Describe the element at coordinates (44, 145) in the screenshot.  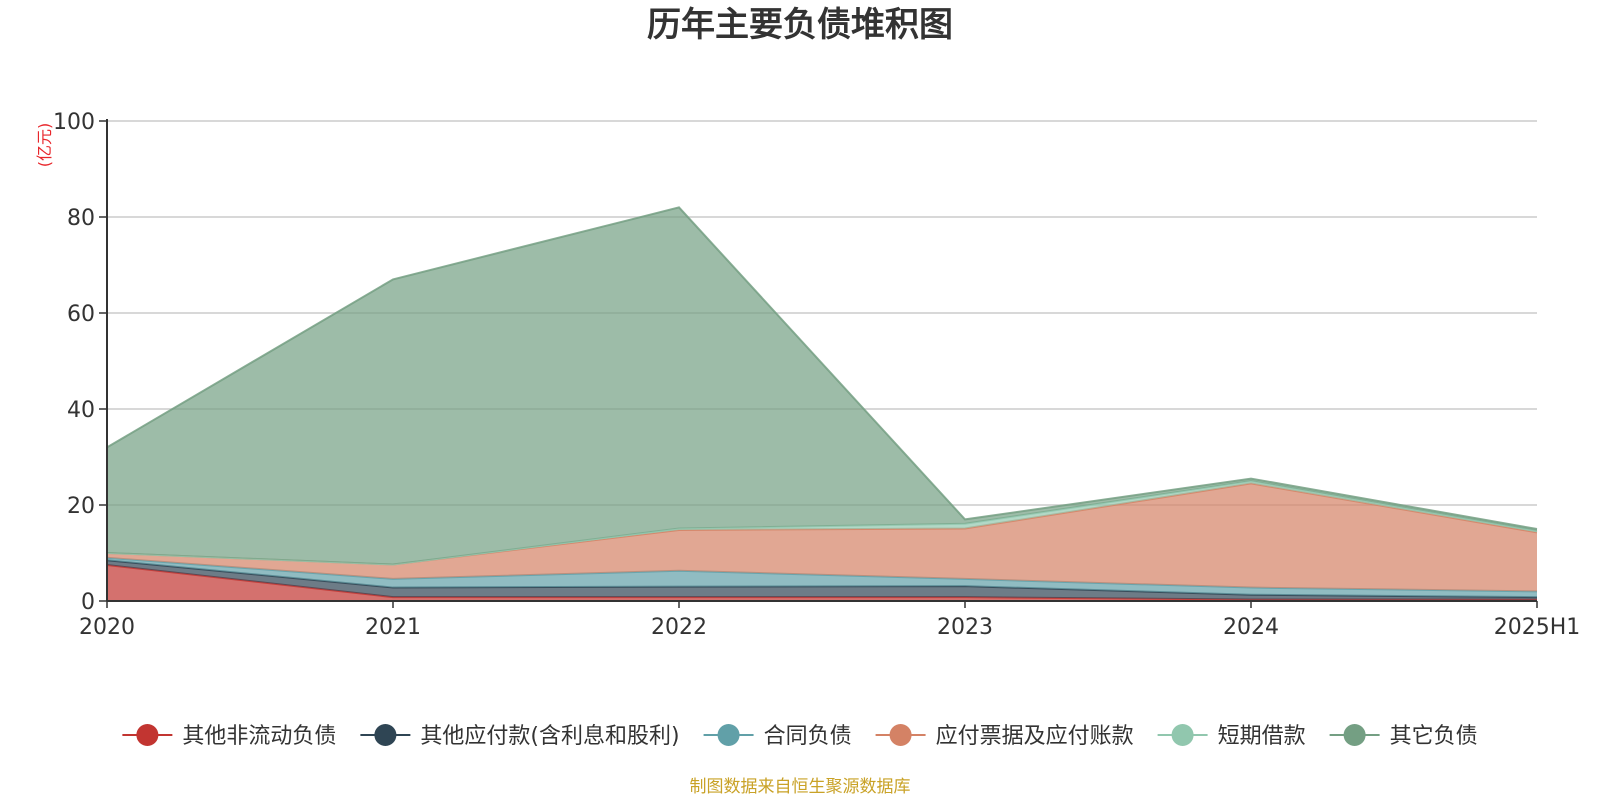
I see `y-axis-unit-label: (亿元)` at that location.